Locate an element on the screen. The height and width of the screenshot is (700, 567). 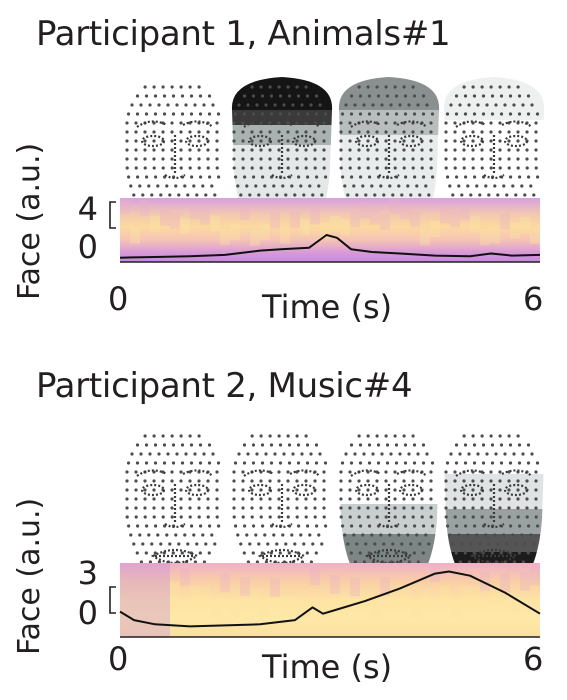
y-tick-label: 4 is located at coordinates (87, 209).